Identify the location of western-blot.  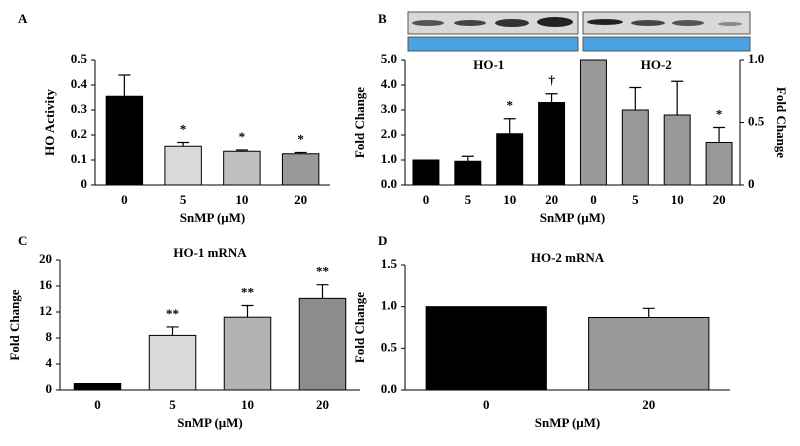
(579, 31).